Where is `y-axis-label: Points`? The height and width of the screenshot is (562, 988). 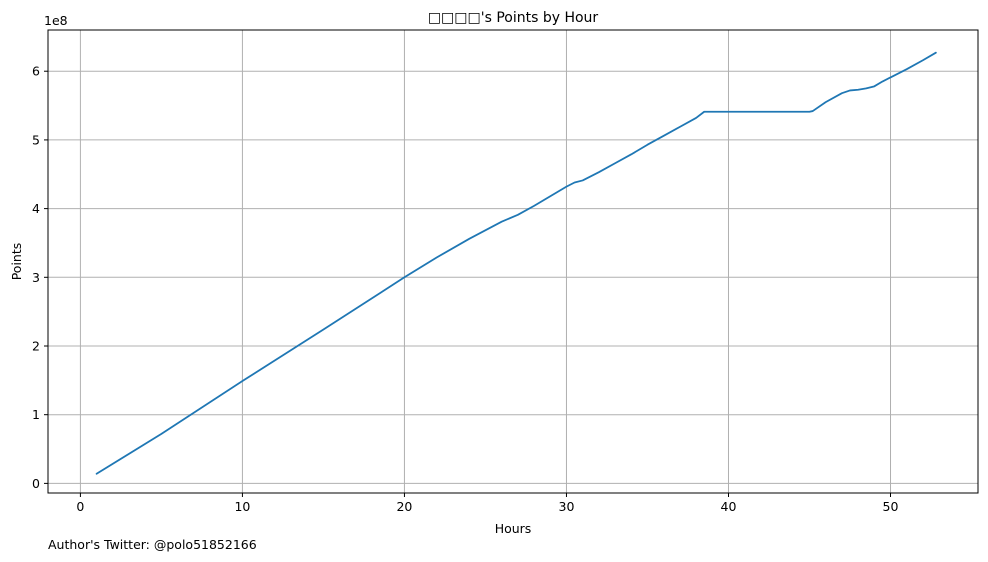
y-axis-label: Points is located at coordinates (16, 262).